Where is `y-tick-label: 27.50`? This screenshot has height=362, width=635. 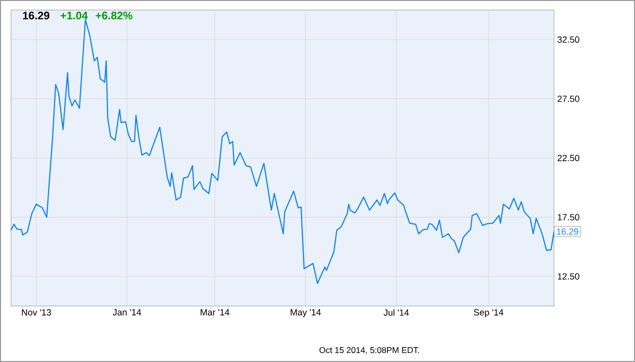 y-tick-label: 27.50 is located at coordinates (569, 99).